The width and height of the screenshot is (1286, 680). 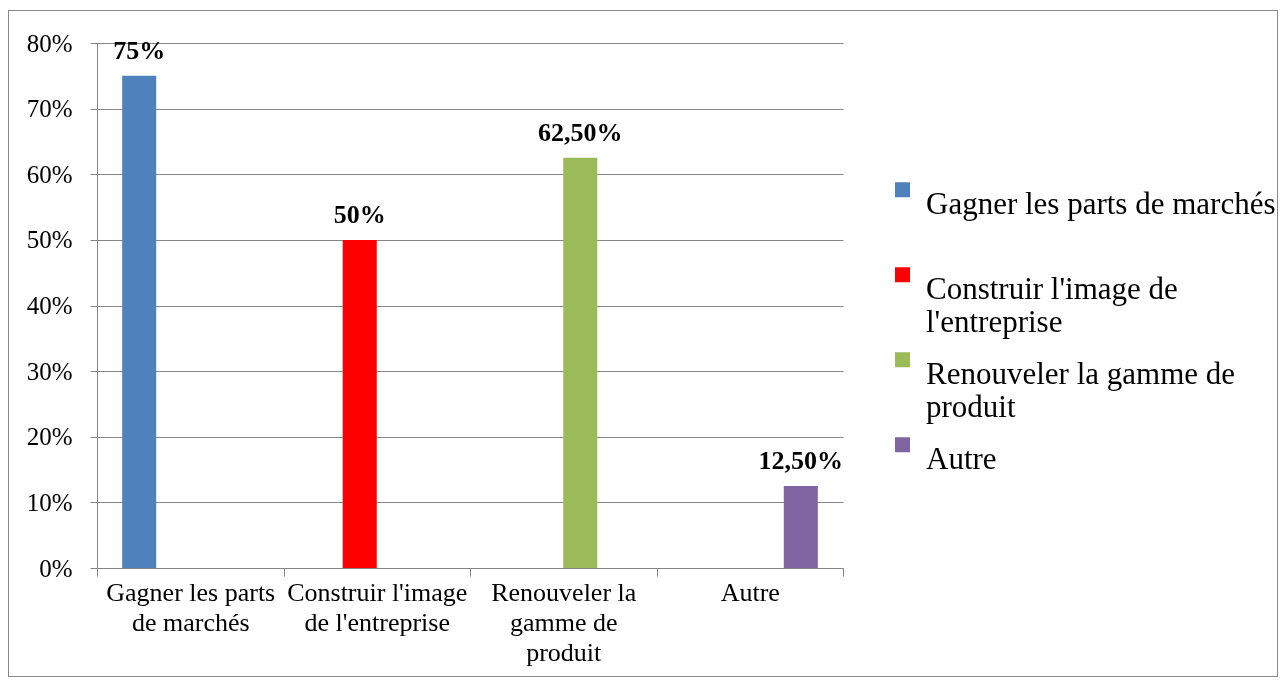 What do you see at coordinates (49, 502) in the screenshot?
I see `y-tick-label: 10%` at bounding box center [49, 502].